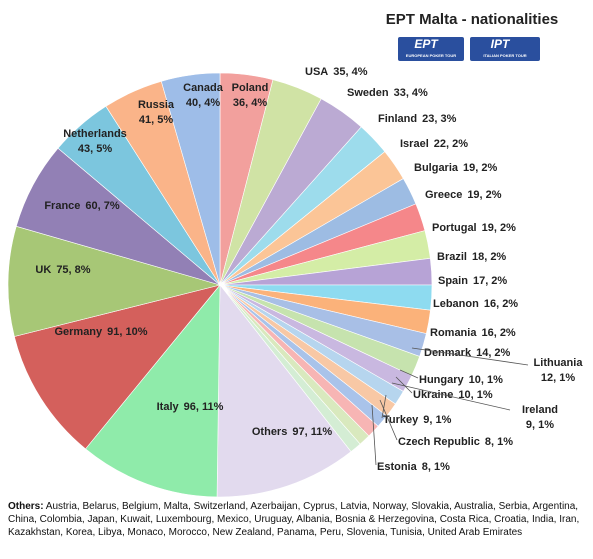 Image resolution: width=593 pixels, height=559 pixels. I want to click on data-label: France 60, 7%, so click(82, 206).